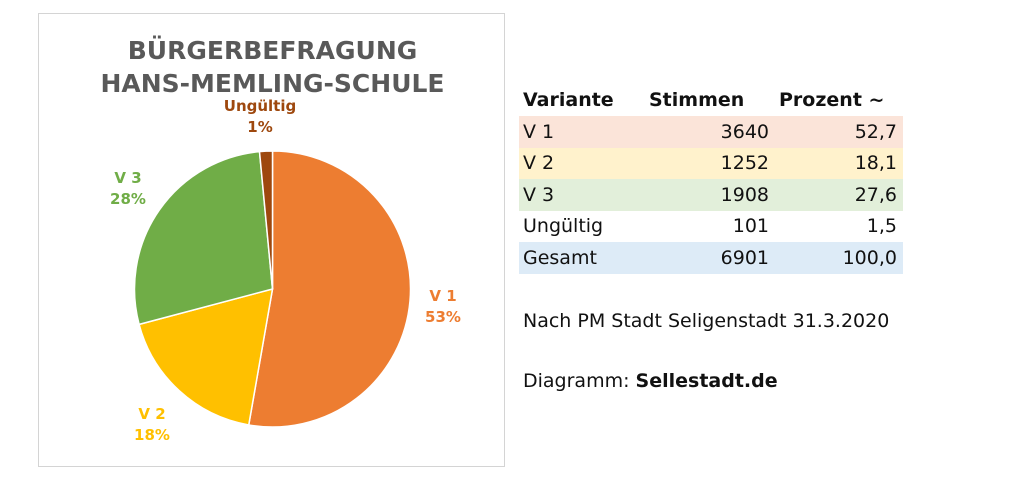 The image size is (1024, 483). What do you see at coordinates (744, 194) in the screenshot?
I see `cell-stimmen: 1908` at bounding box center [744, 194].